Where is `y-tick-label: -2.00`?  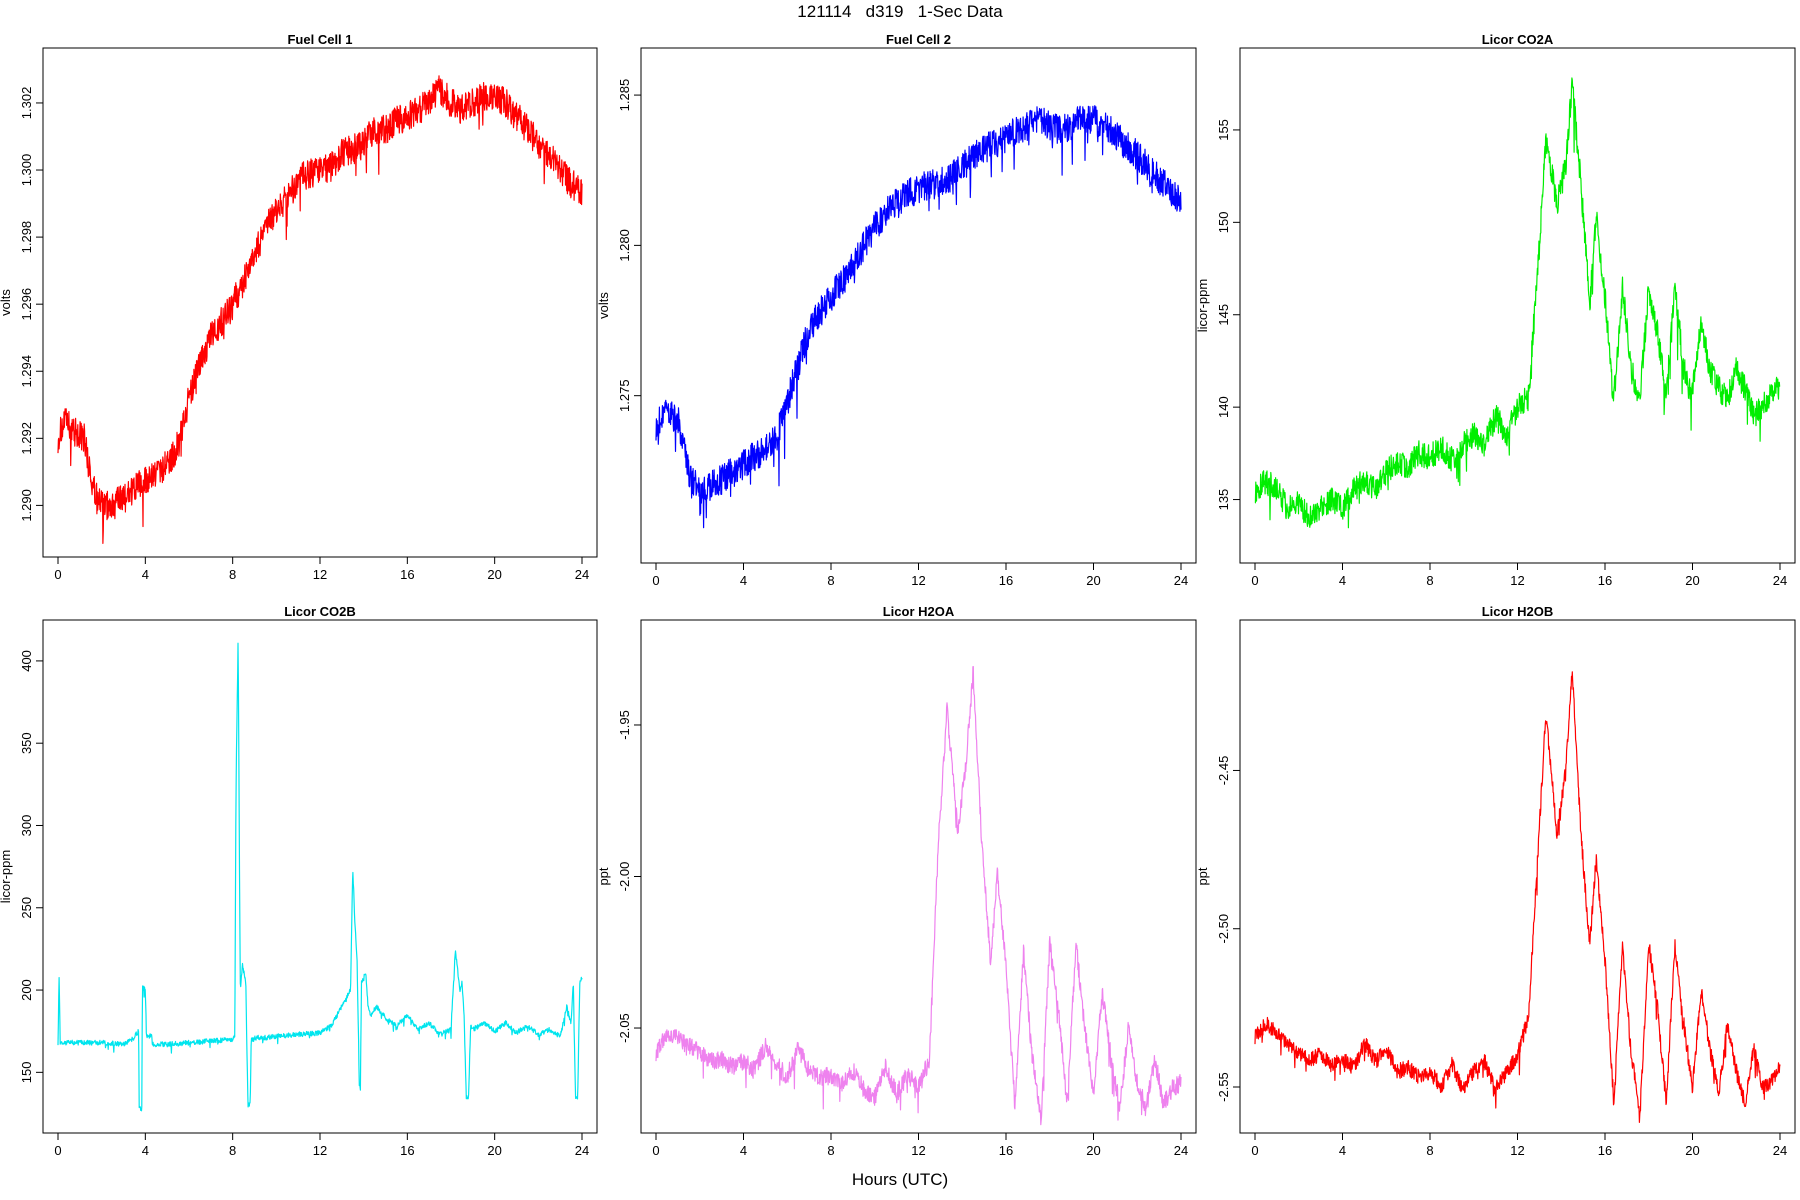
y-tick-label: -2.00 is located at coordinates (624, 877).